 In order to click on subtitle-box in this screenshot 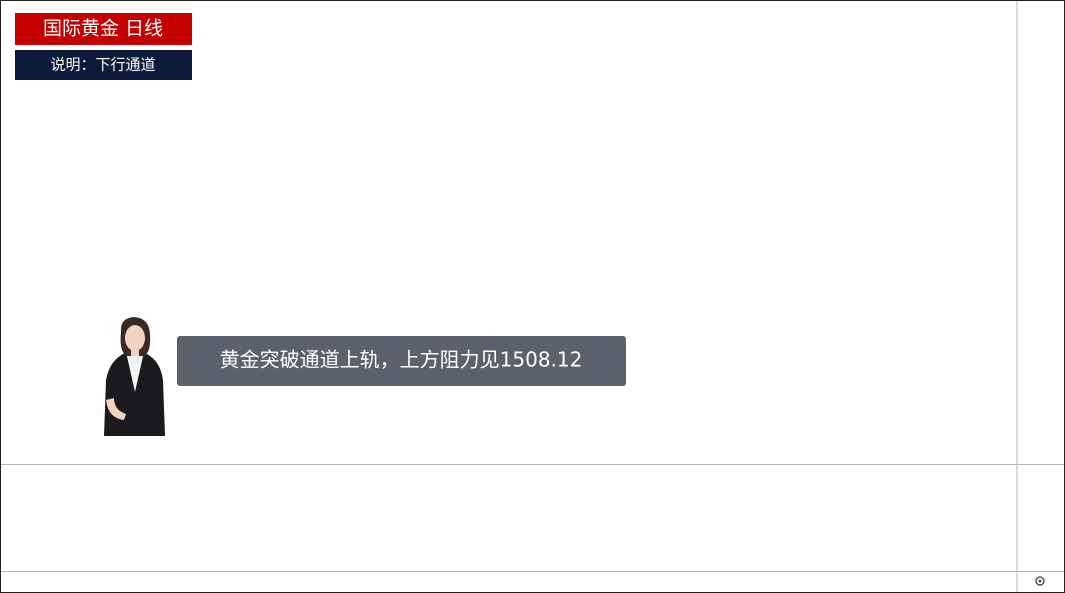, I will do `click(103, 65)`.